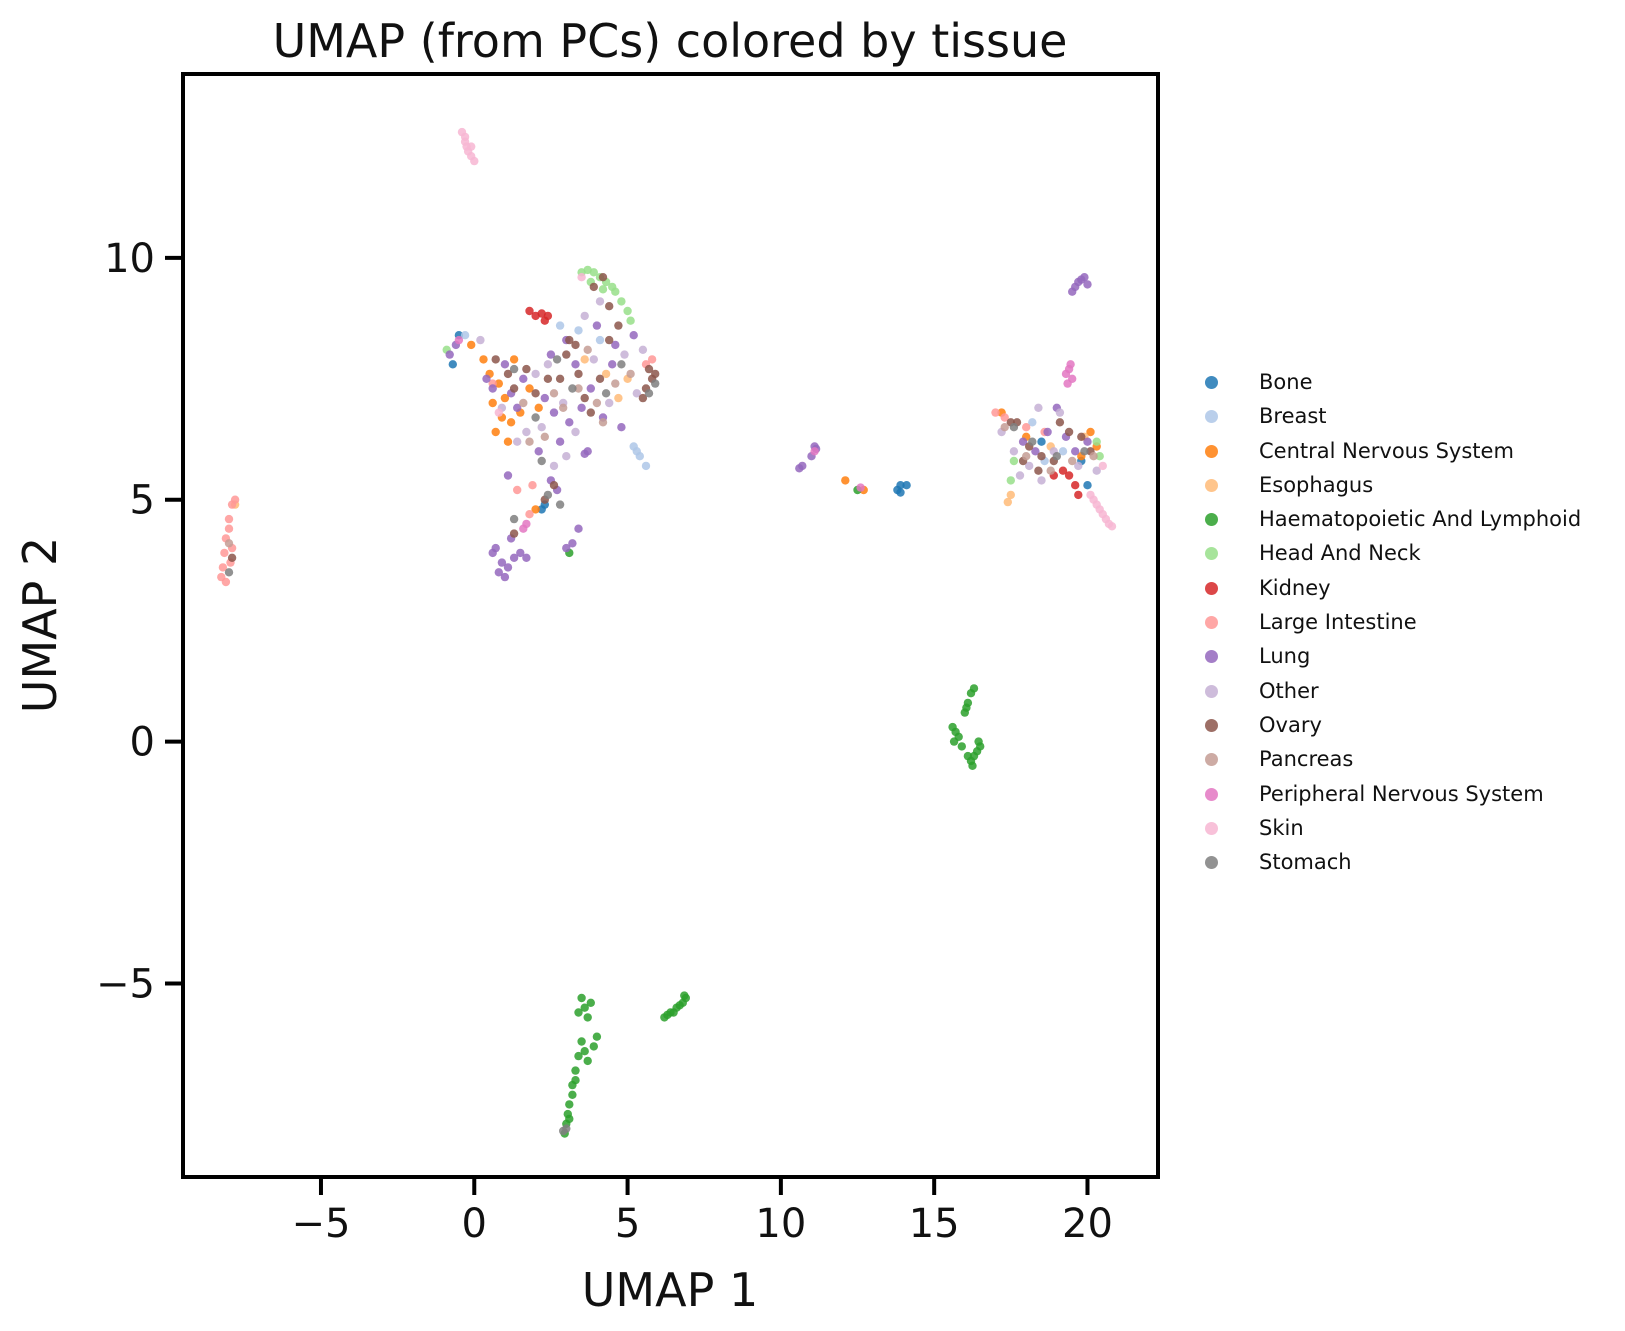  Describe the element at coordinates (780, 1224) in the screenshot. I see `x-tick-label: 10` at that location.